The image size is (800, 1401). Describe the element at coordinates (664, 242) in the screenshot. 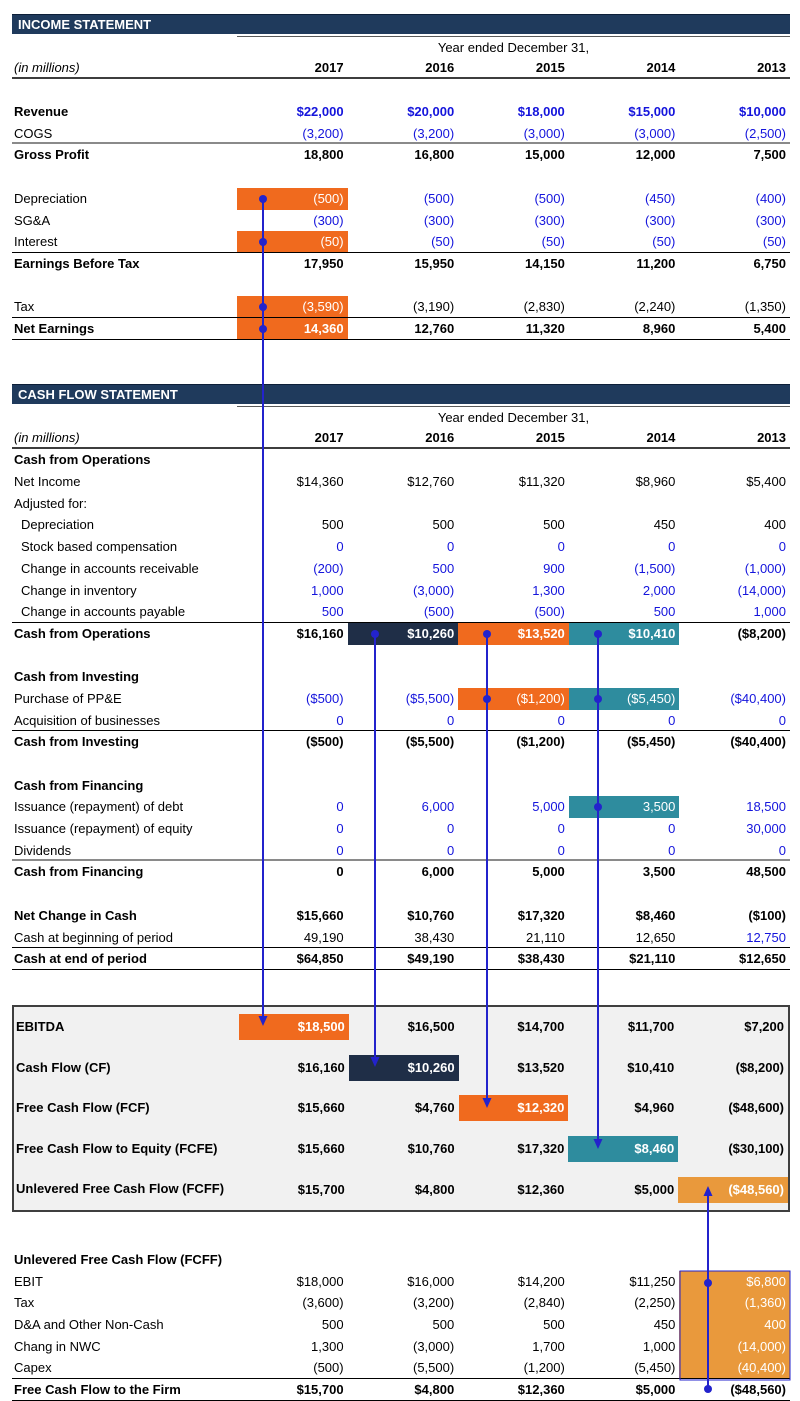

I see `value: (50)` at that location.